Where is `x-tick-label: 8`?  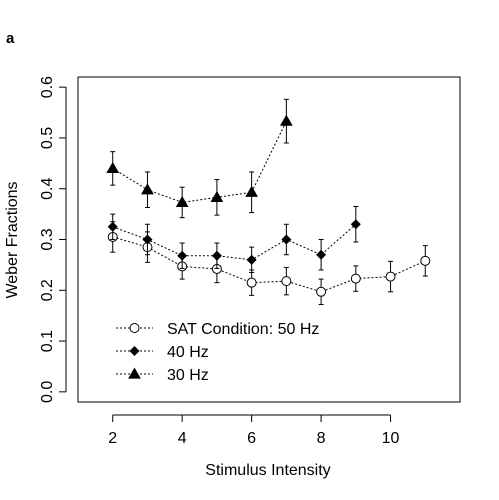
x-tick-label: 8 is located at coordinates (321, 438).